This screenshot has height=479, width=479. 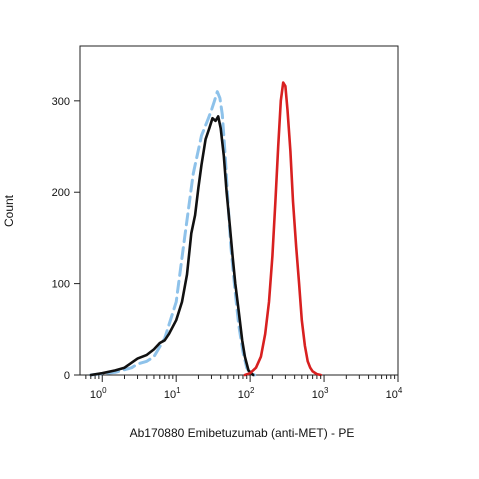 What do you see at coordinates (61, 102) in the screenshot?
I see `y-tick-label: 300` at bounding box center [61, 102].